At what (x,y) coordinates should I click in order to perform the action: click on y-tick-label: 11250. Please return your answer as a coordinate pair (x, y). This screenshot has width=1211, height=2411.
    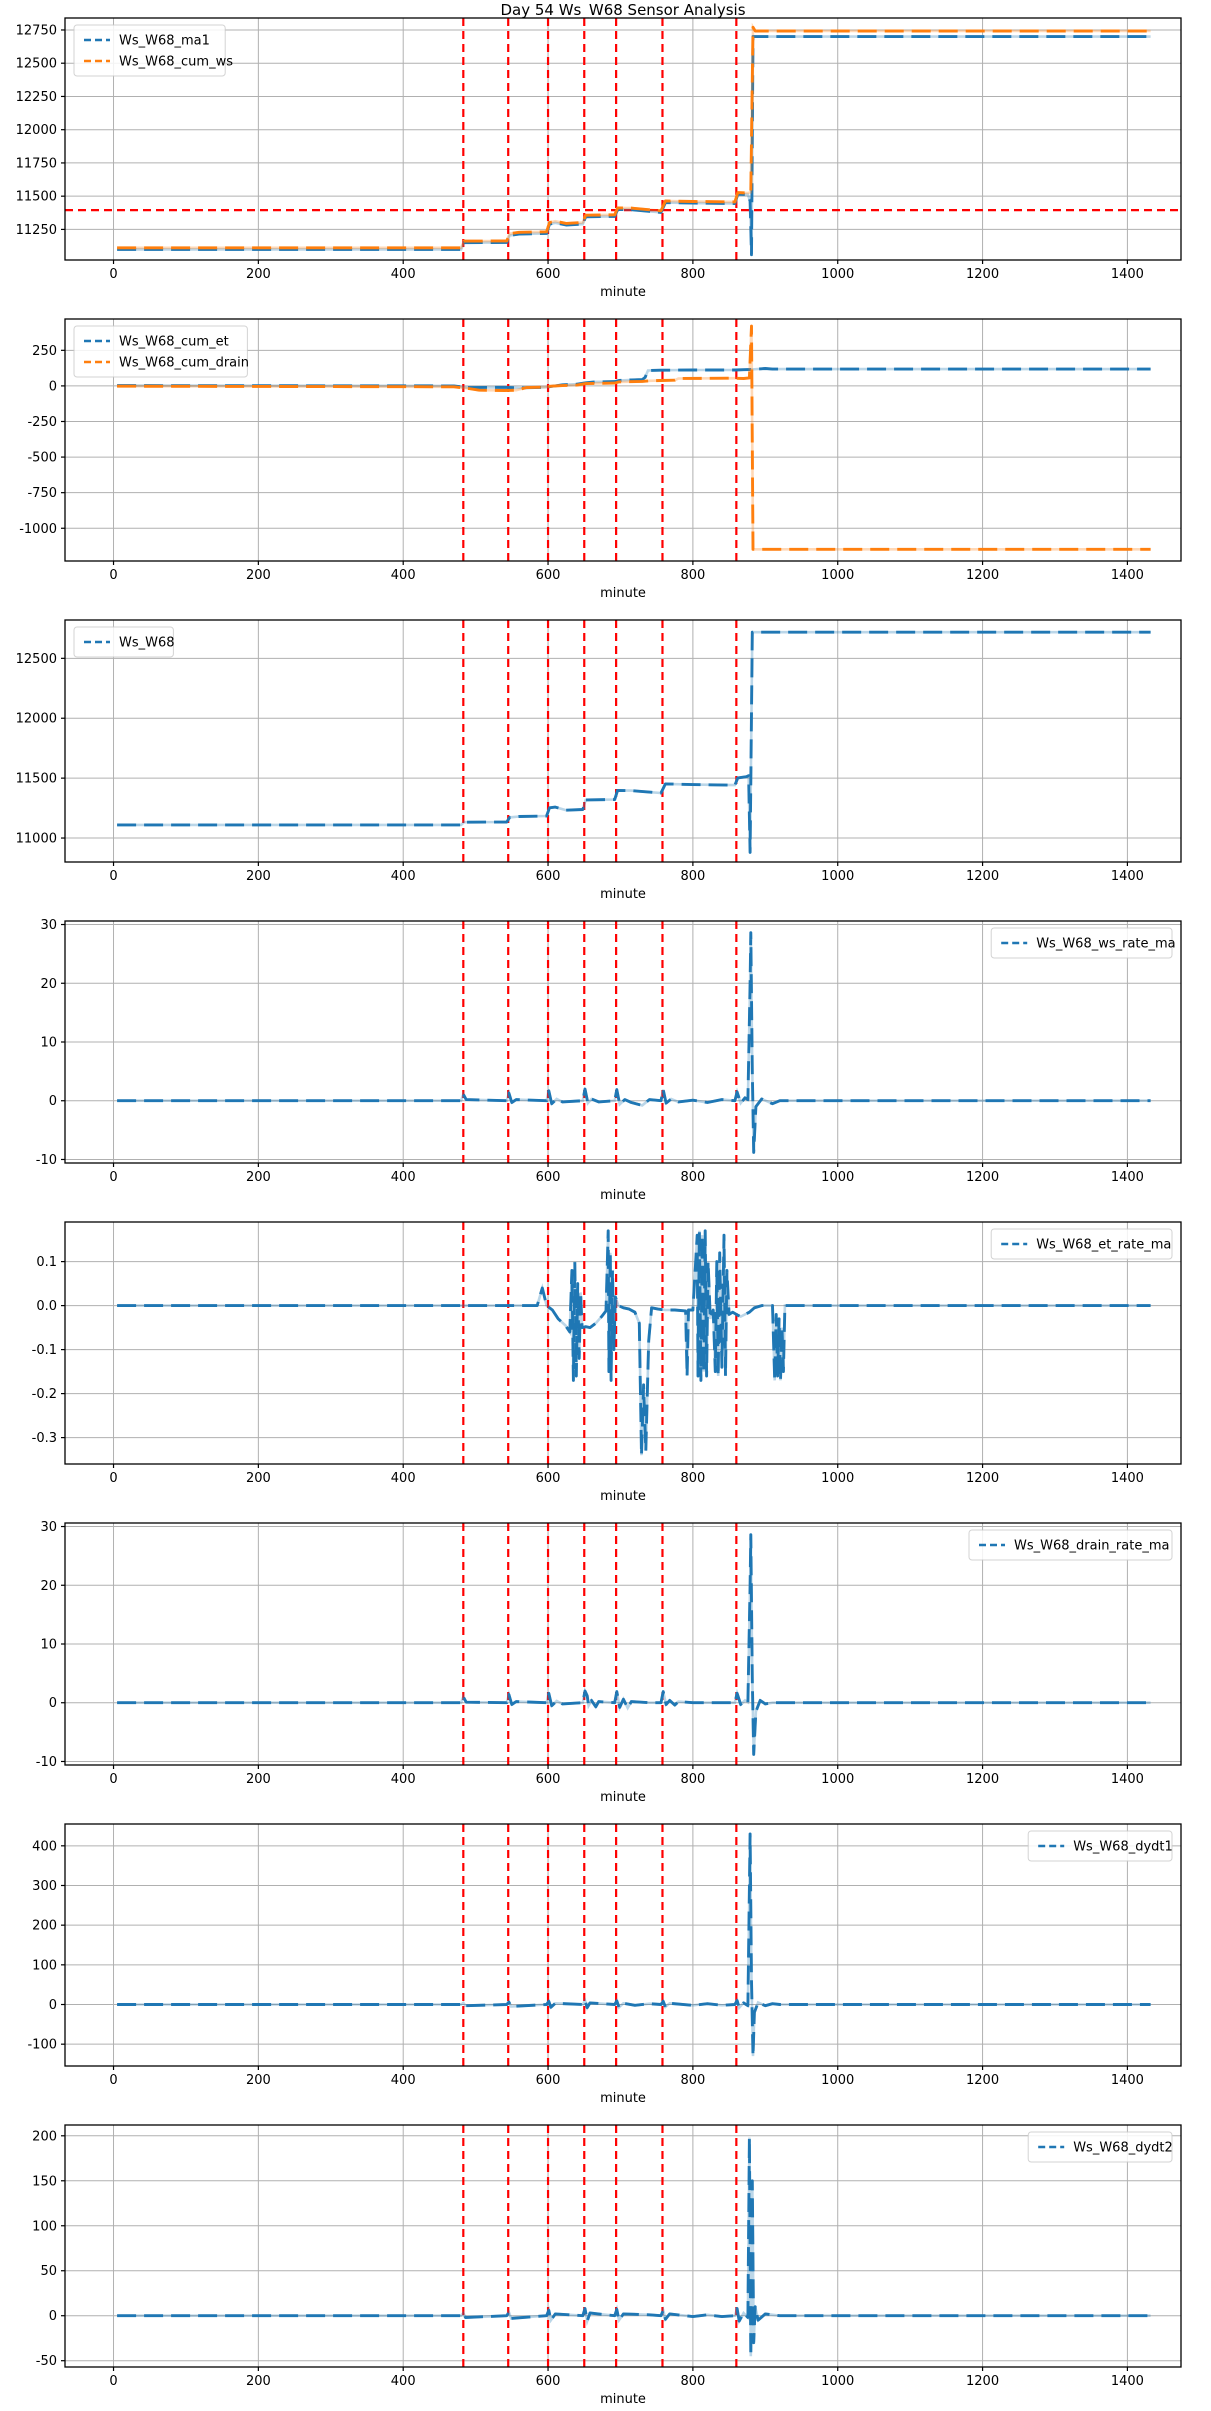
    Looking at the image, I should click on (36, 230).